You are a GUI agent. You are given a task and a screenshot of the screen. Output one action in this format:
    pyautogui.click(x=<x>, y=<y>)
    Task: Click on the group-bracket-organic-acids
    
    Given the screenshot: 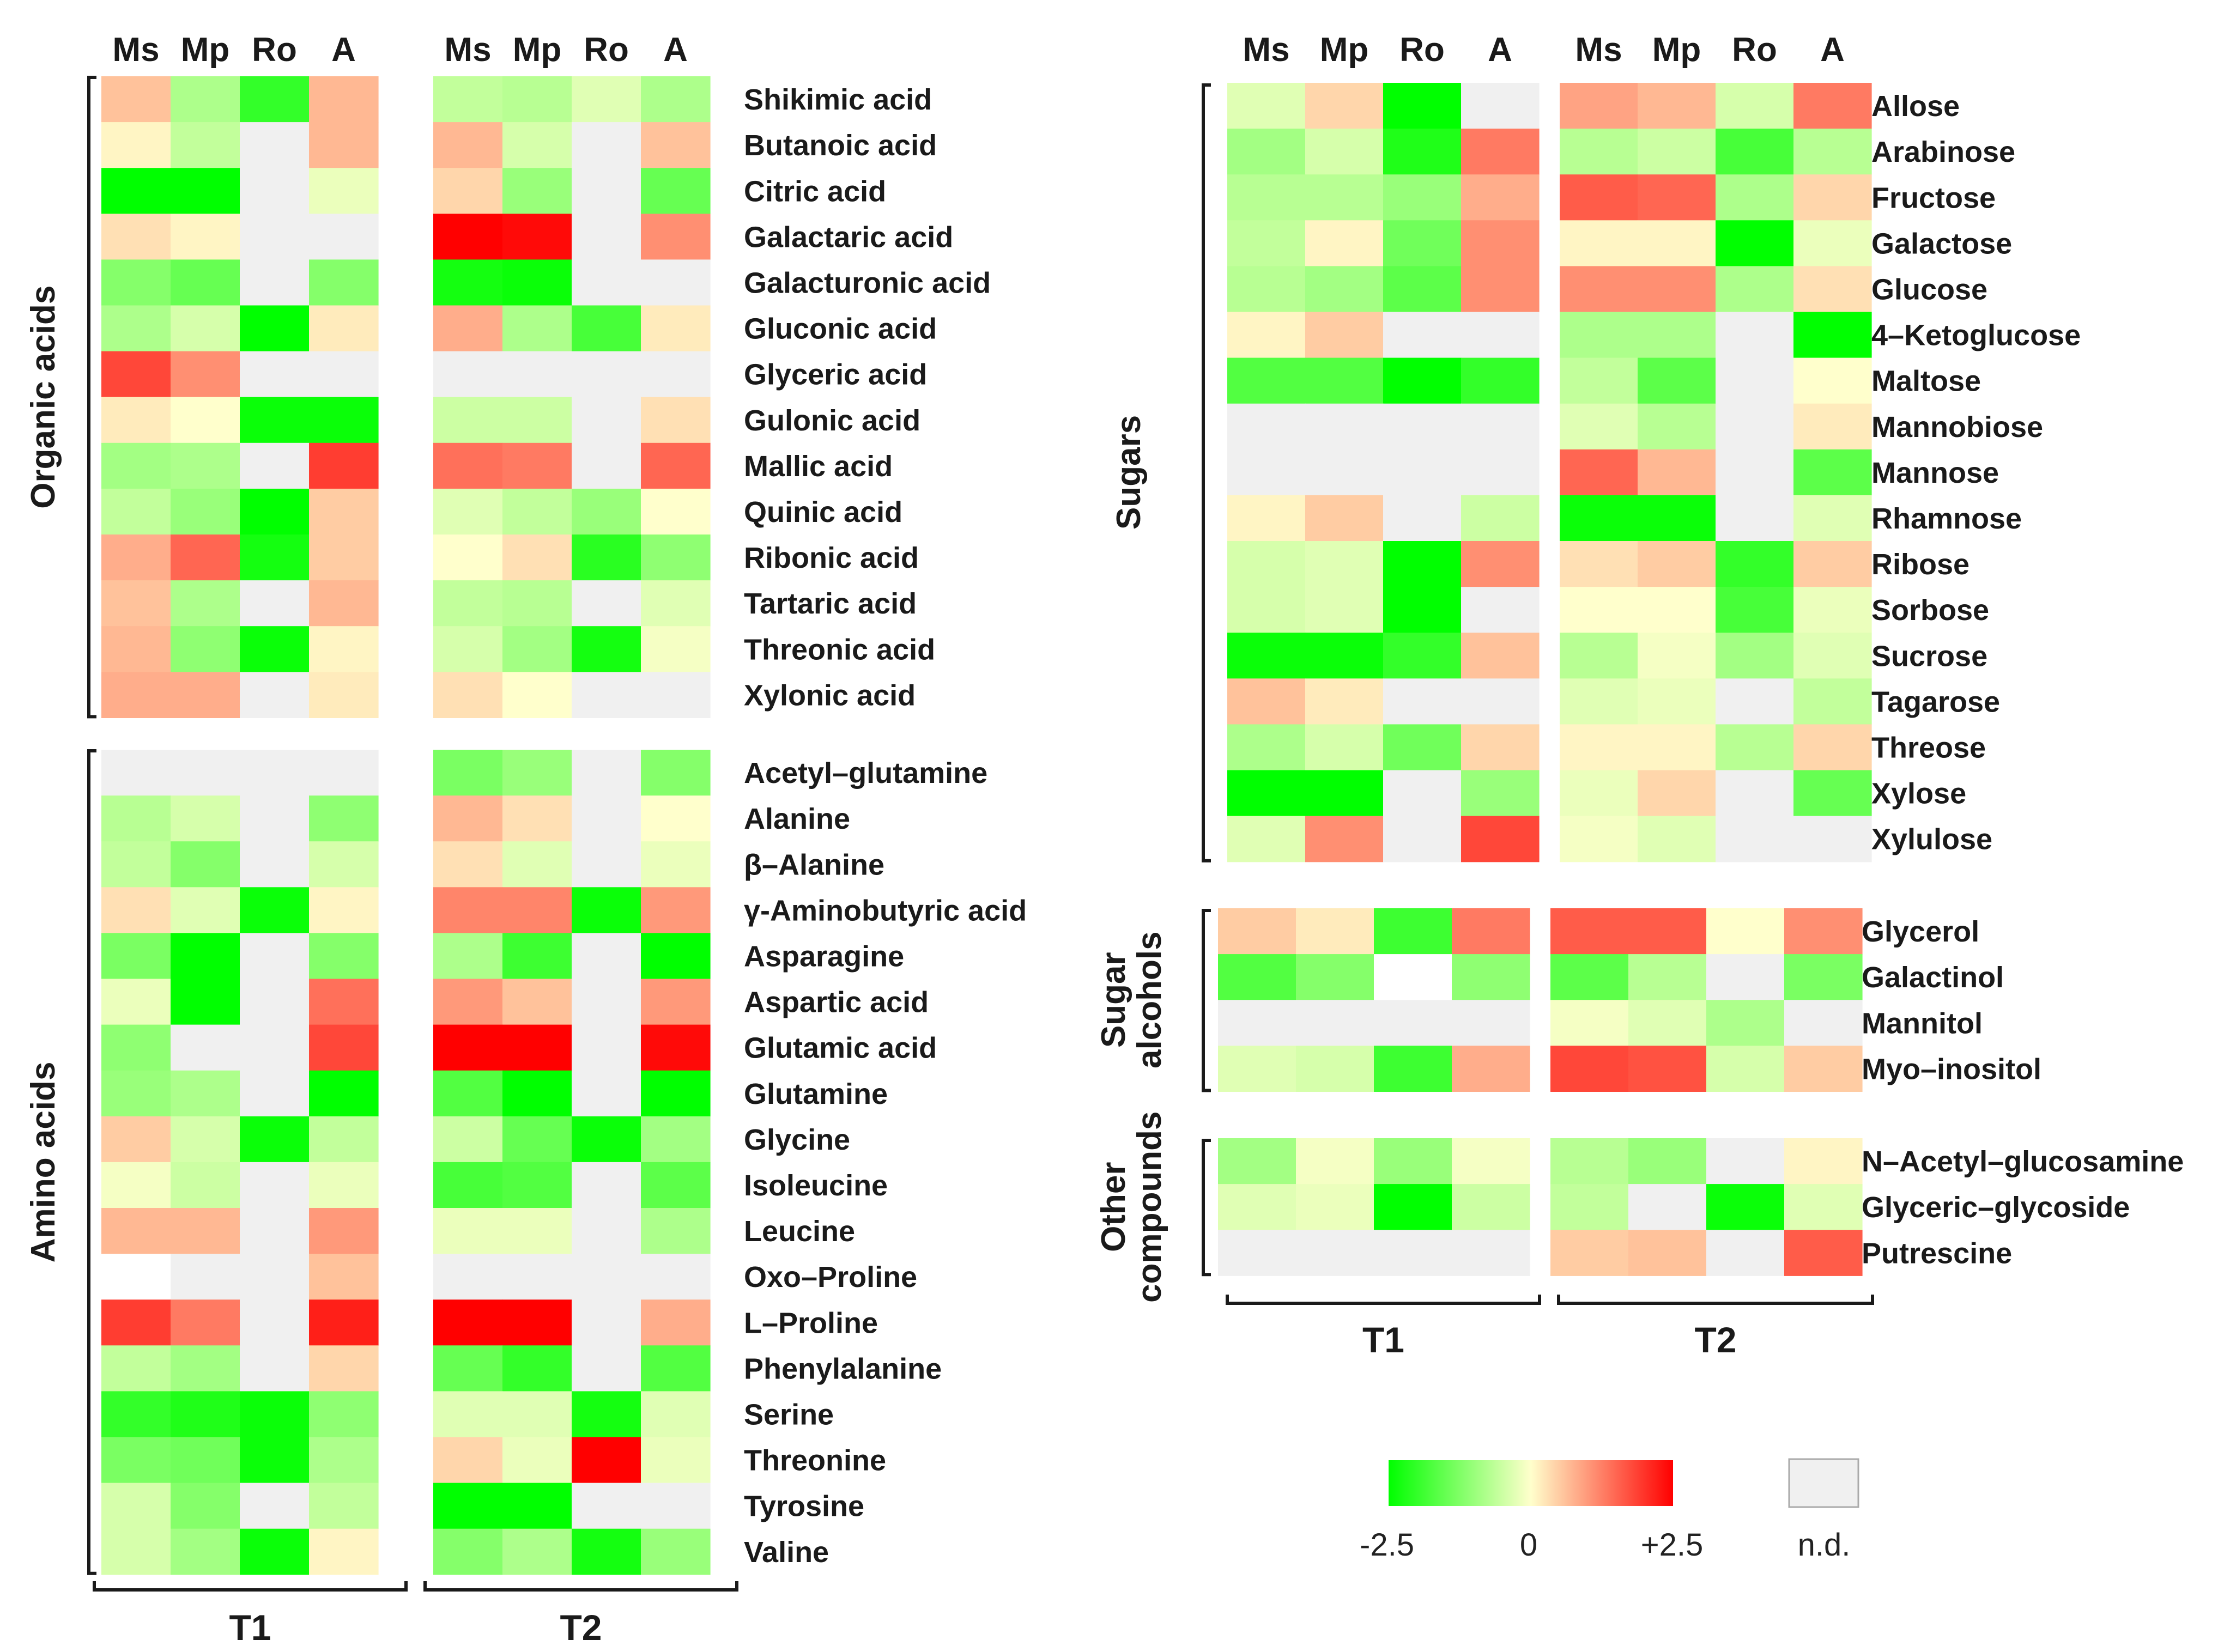 What is the action you would take?
    pyautogui.click(x=91, y=397)
    